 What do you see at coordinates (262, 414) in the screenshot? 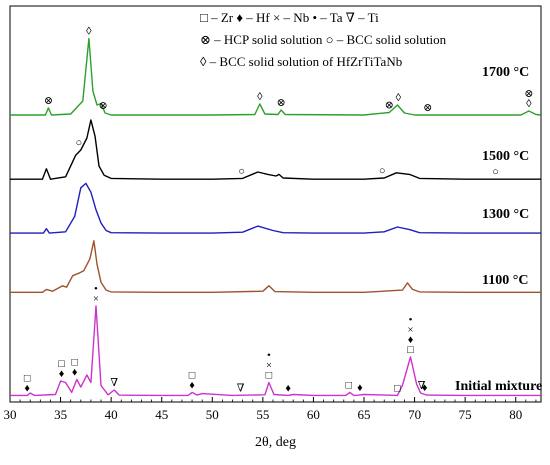
I see `x-tick-label: 55` at bounding box center [262, 414].